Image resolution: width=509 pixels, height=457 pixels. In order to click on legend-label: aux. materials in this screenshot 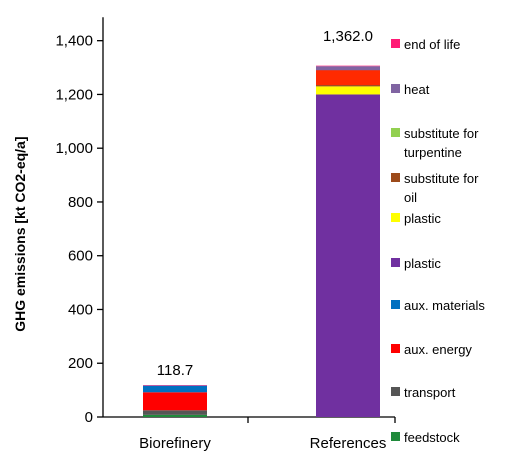, I will do `click(444, 305)`.